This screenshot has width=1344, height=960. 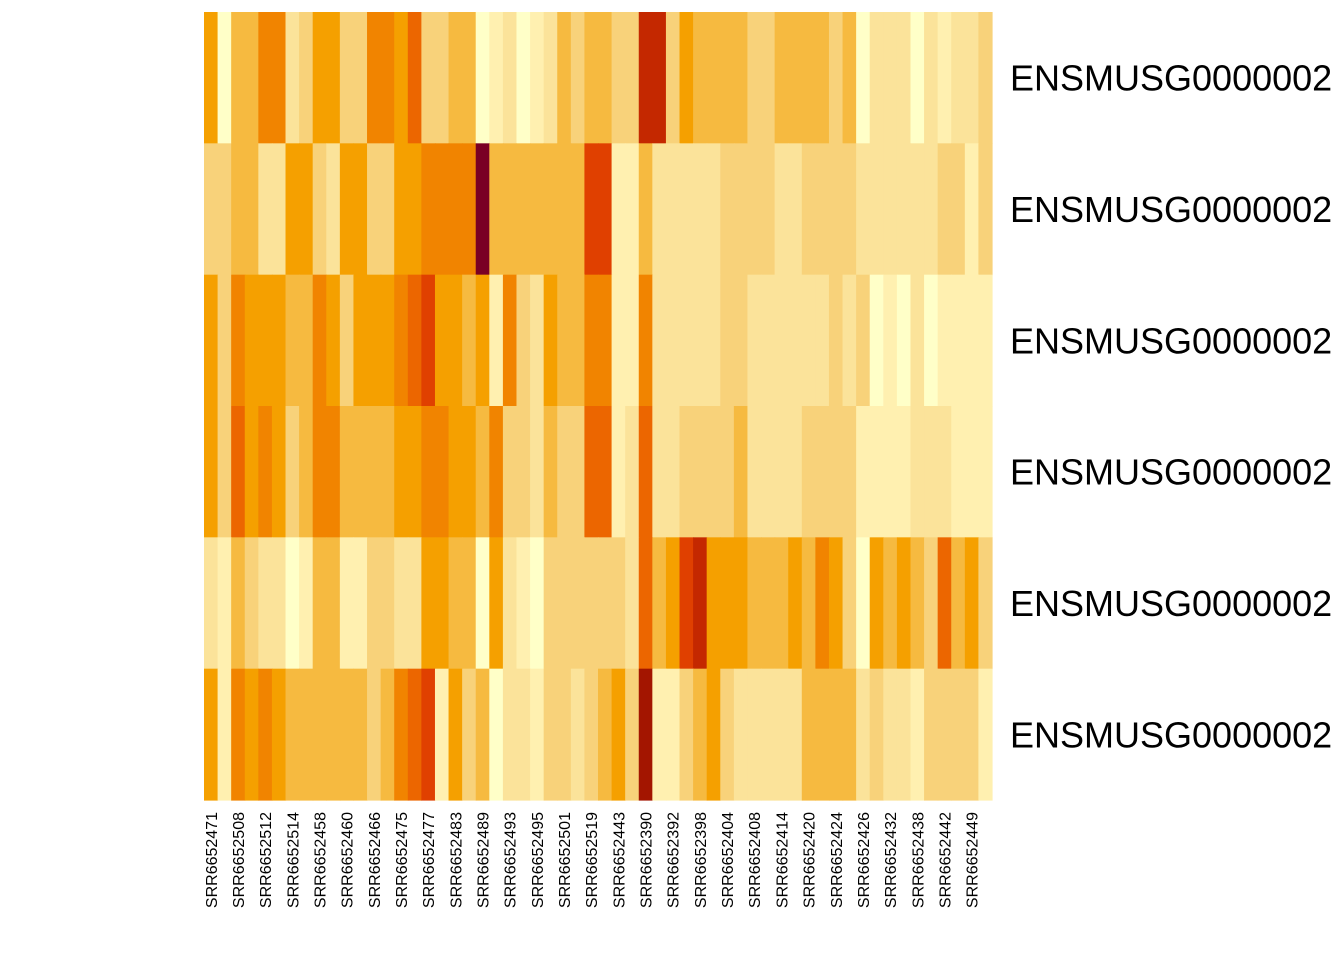 What do you see at coordinates (755, 860) in the screenshot?
I see `column-label: SRR6652408` at bounding box center [755, 860].